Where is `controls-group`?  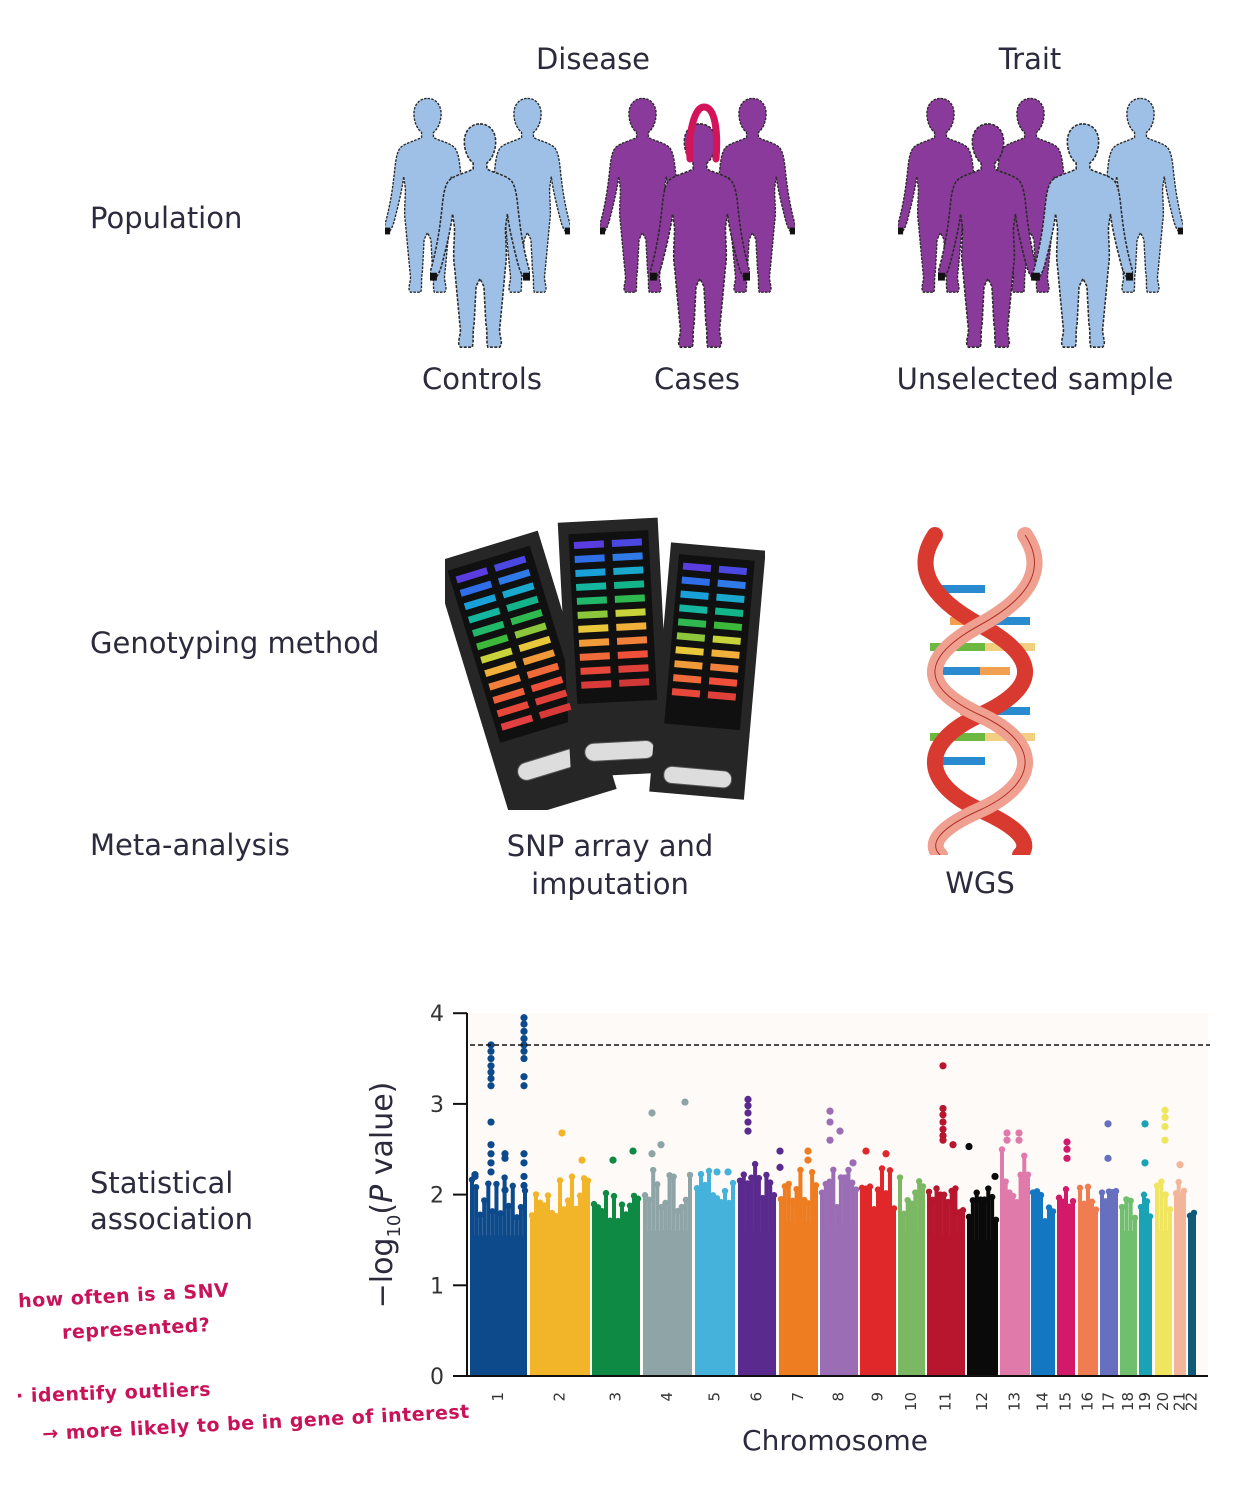
controls-group is located at coordinates (485, 225).